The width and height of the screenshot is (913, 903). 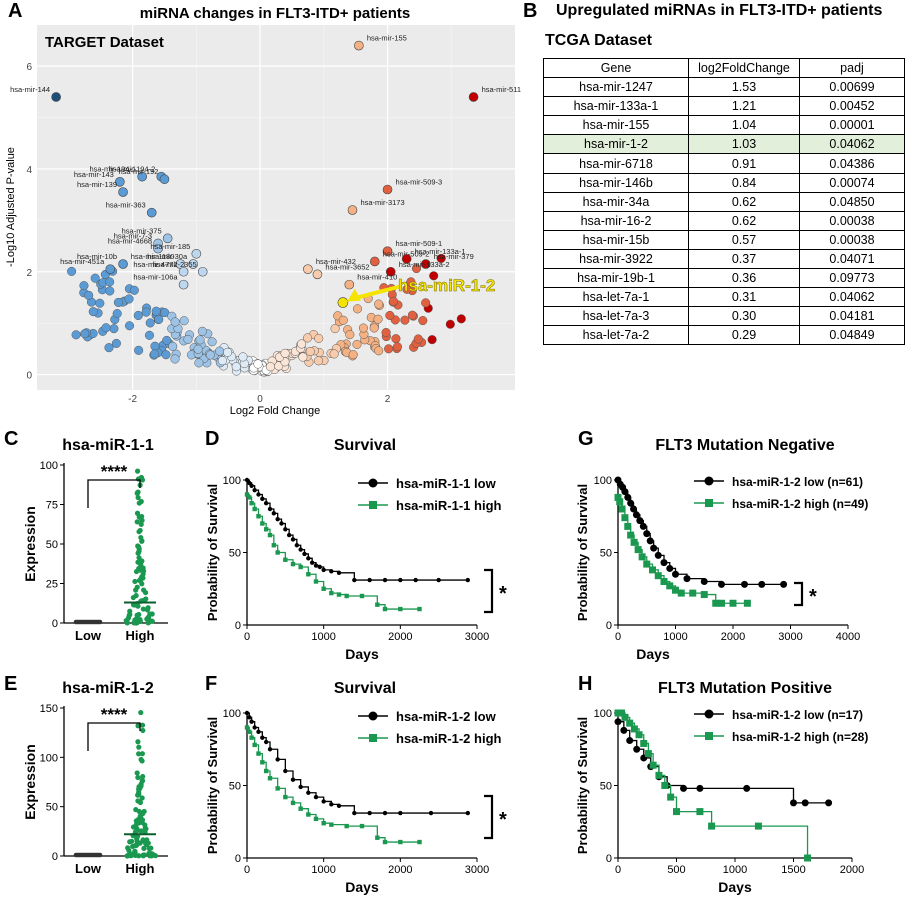 What do you see at coordinates (387, 38) in the screenshot?
I see `point-label: hsa-mir-155` at bounding box center [387, 38].